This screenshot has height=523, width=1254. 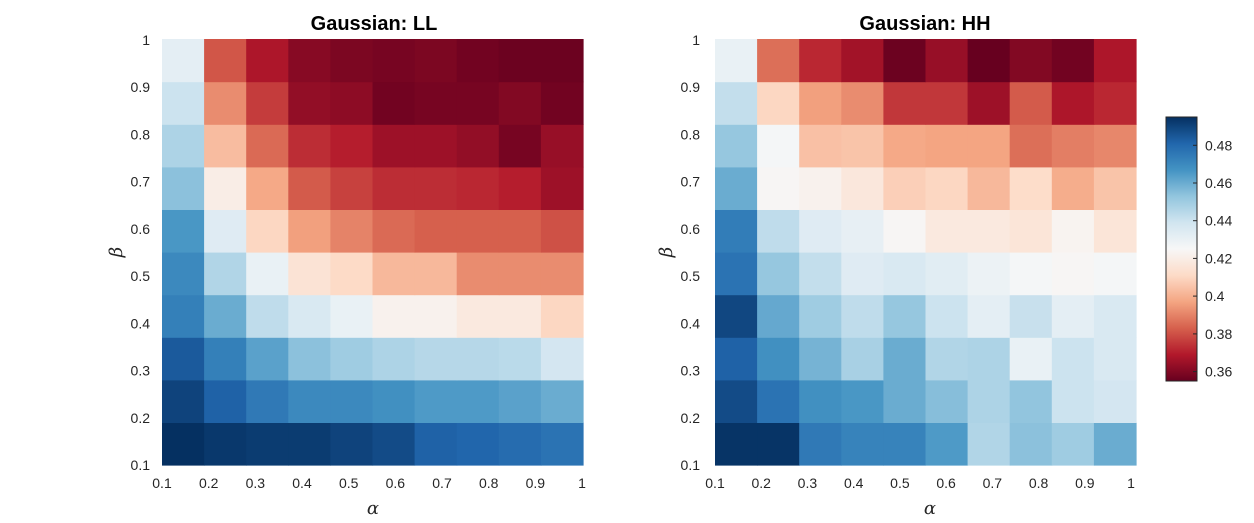 What do you see at coordinates (141, 465) in the screenshot?
I see `y-tick-label: 0.1` at bounding box center [141, 465].